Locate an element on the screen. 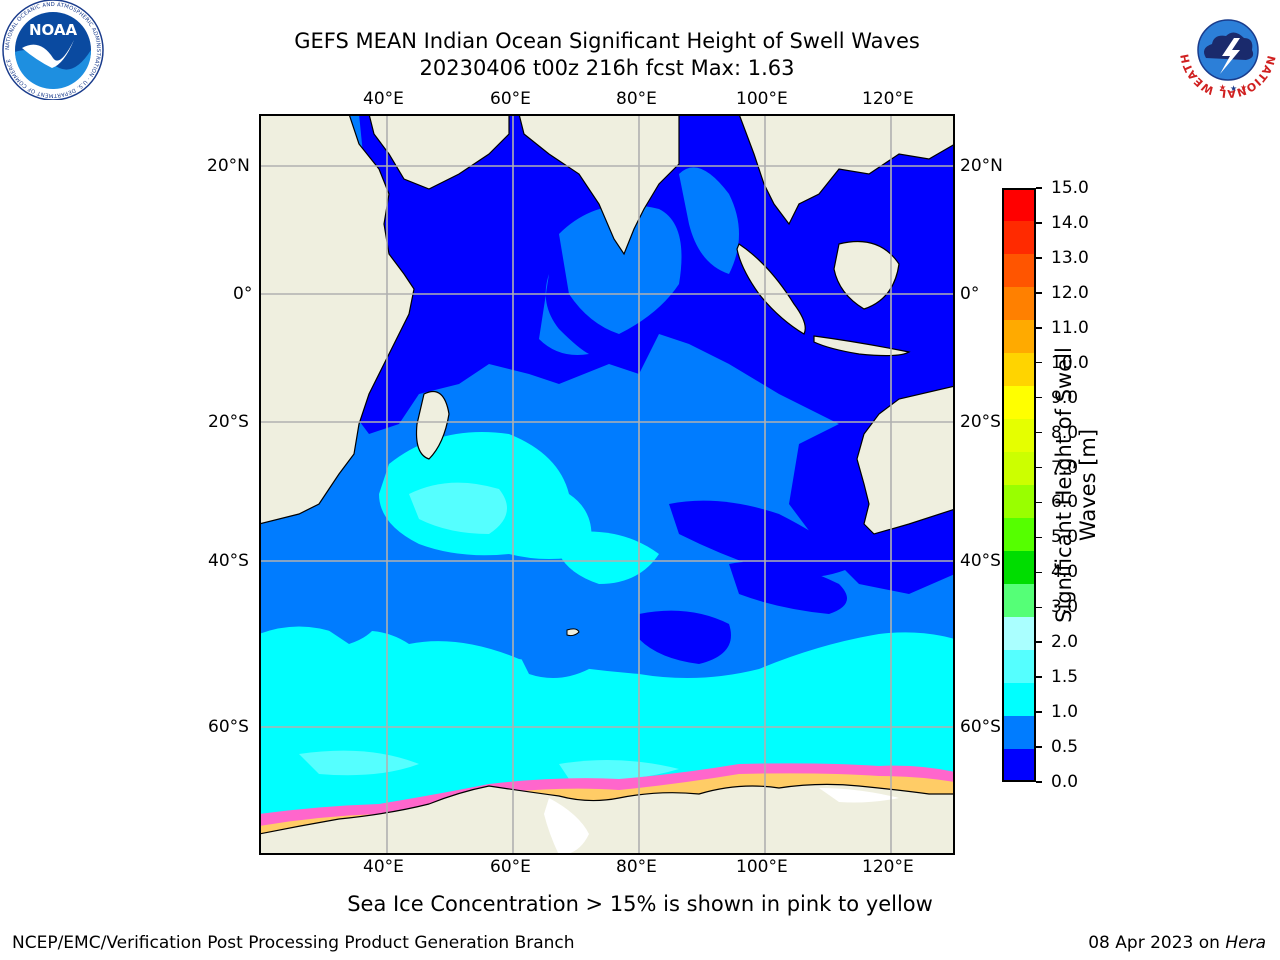  lon-label-bottom-80e: 80°E is located at coordinates (636, 867).